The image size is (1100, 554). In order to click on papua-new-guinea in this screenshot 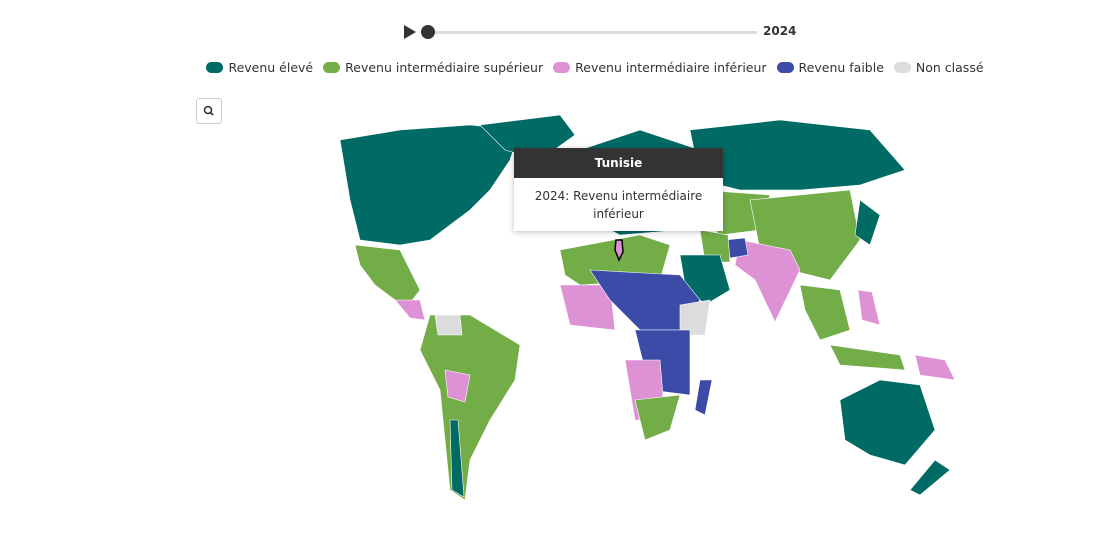, I will do `click(935, 367)`.